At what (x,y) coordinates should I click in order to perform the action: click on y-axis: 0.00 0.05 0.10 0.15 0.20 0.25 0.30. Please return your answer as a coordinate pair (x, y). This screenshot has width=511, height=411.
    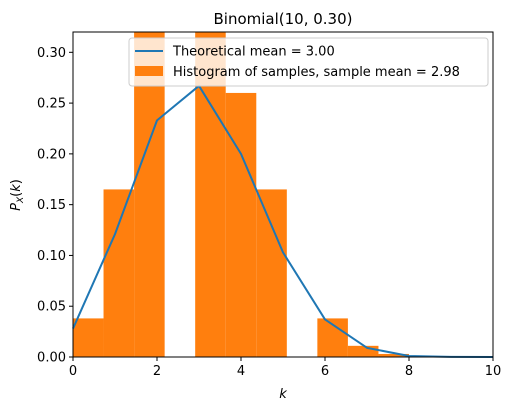
    Looking at the image, I should click on (55, 206).